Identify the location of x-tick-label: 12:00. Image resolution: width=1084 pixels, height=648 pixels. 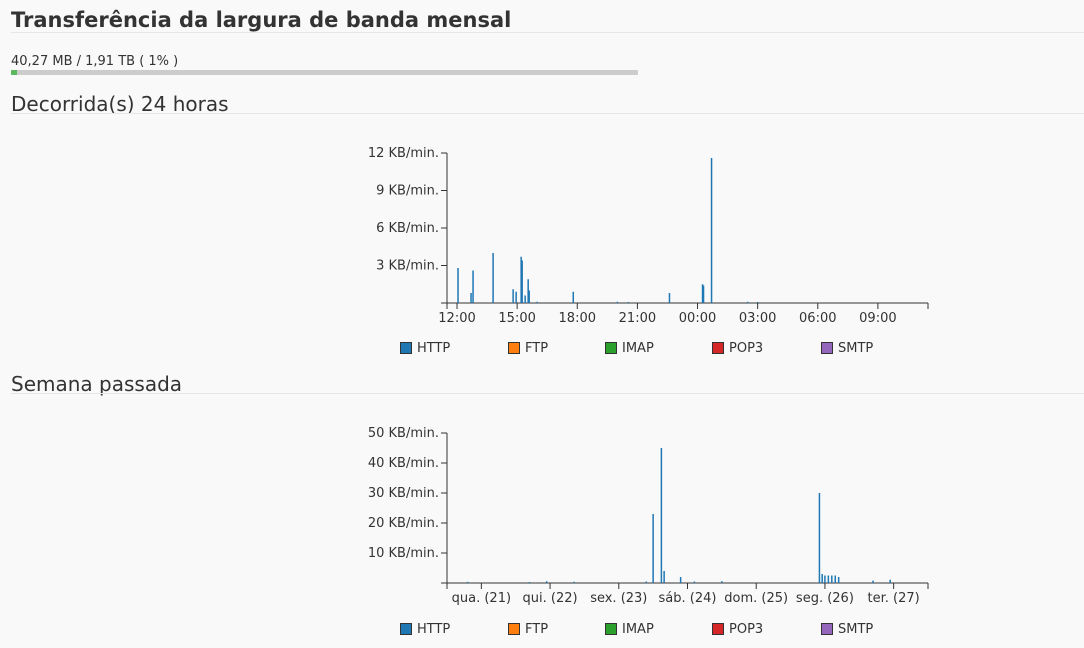
(456, 318).